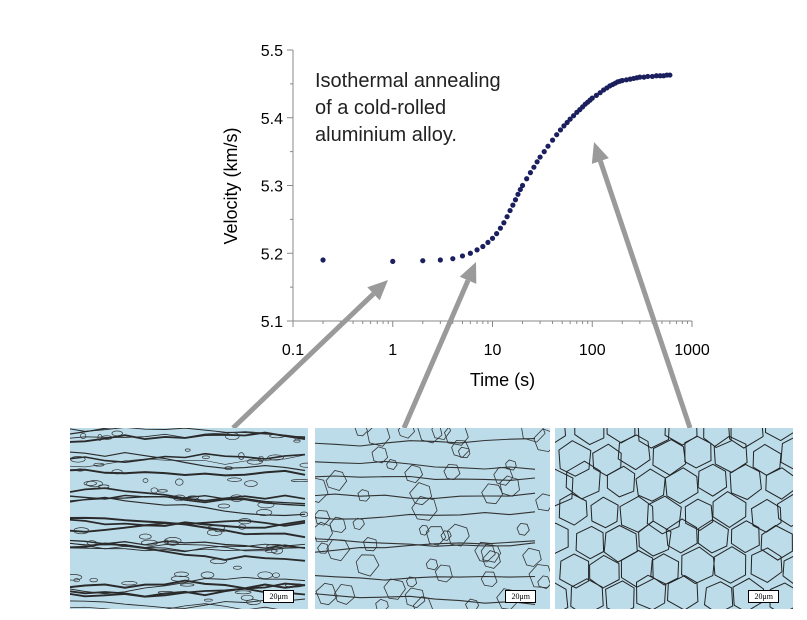 This screenshot has height=620, width=807. Describe the element at coordinates (645, 294) in the screenshot. I see `arrow-shaft` at that location.